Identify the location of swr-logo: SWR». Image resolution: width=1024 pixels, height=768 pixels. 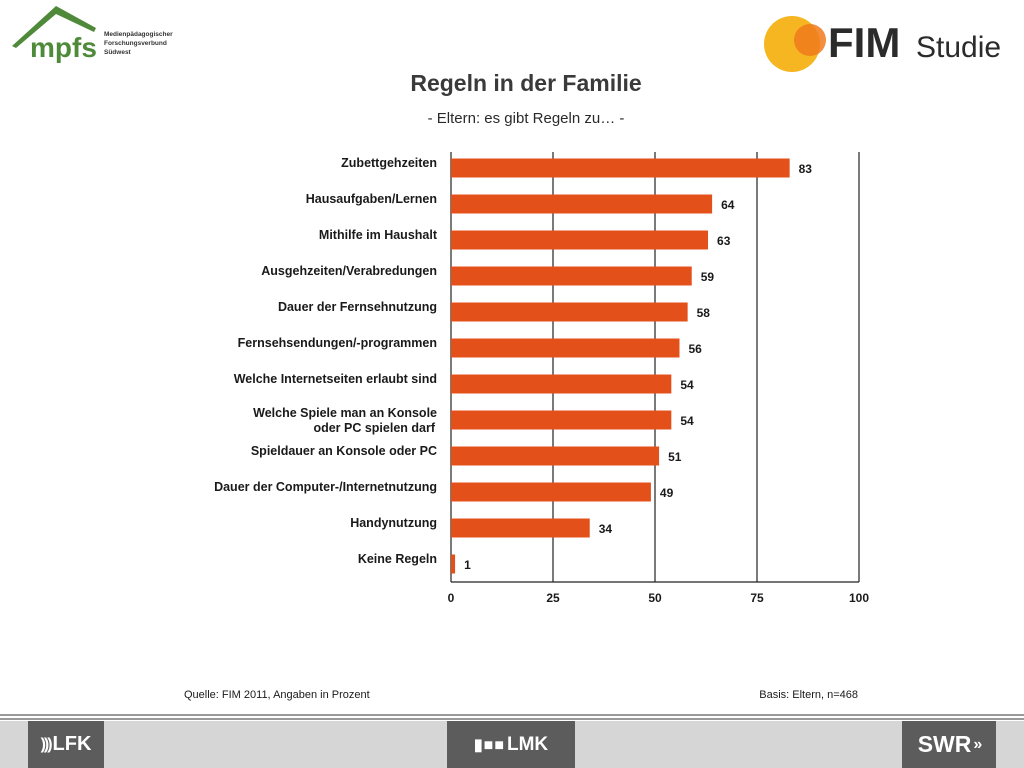
(949, 744).